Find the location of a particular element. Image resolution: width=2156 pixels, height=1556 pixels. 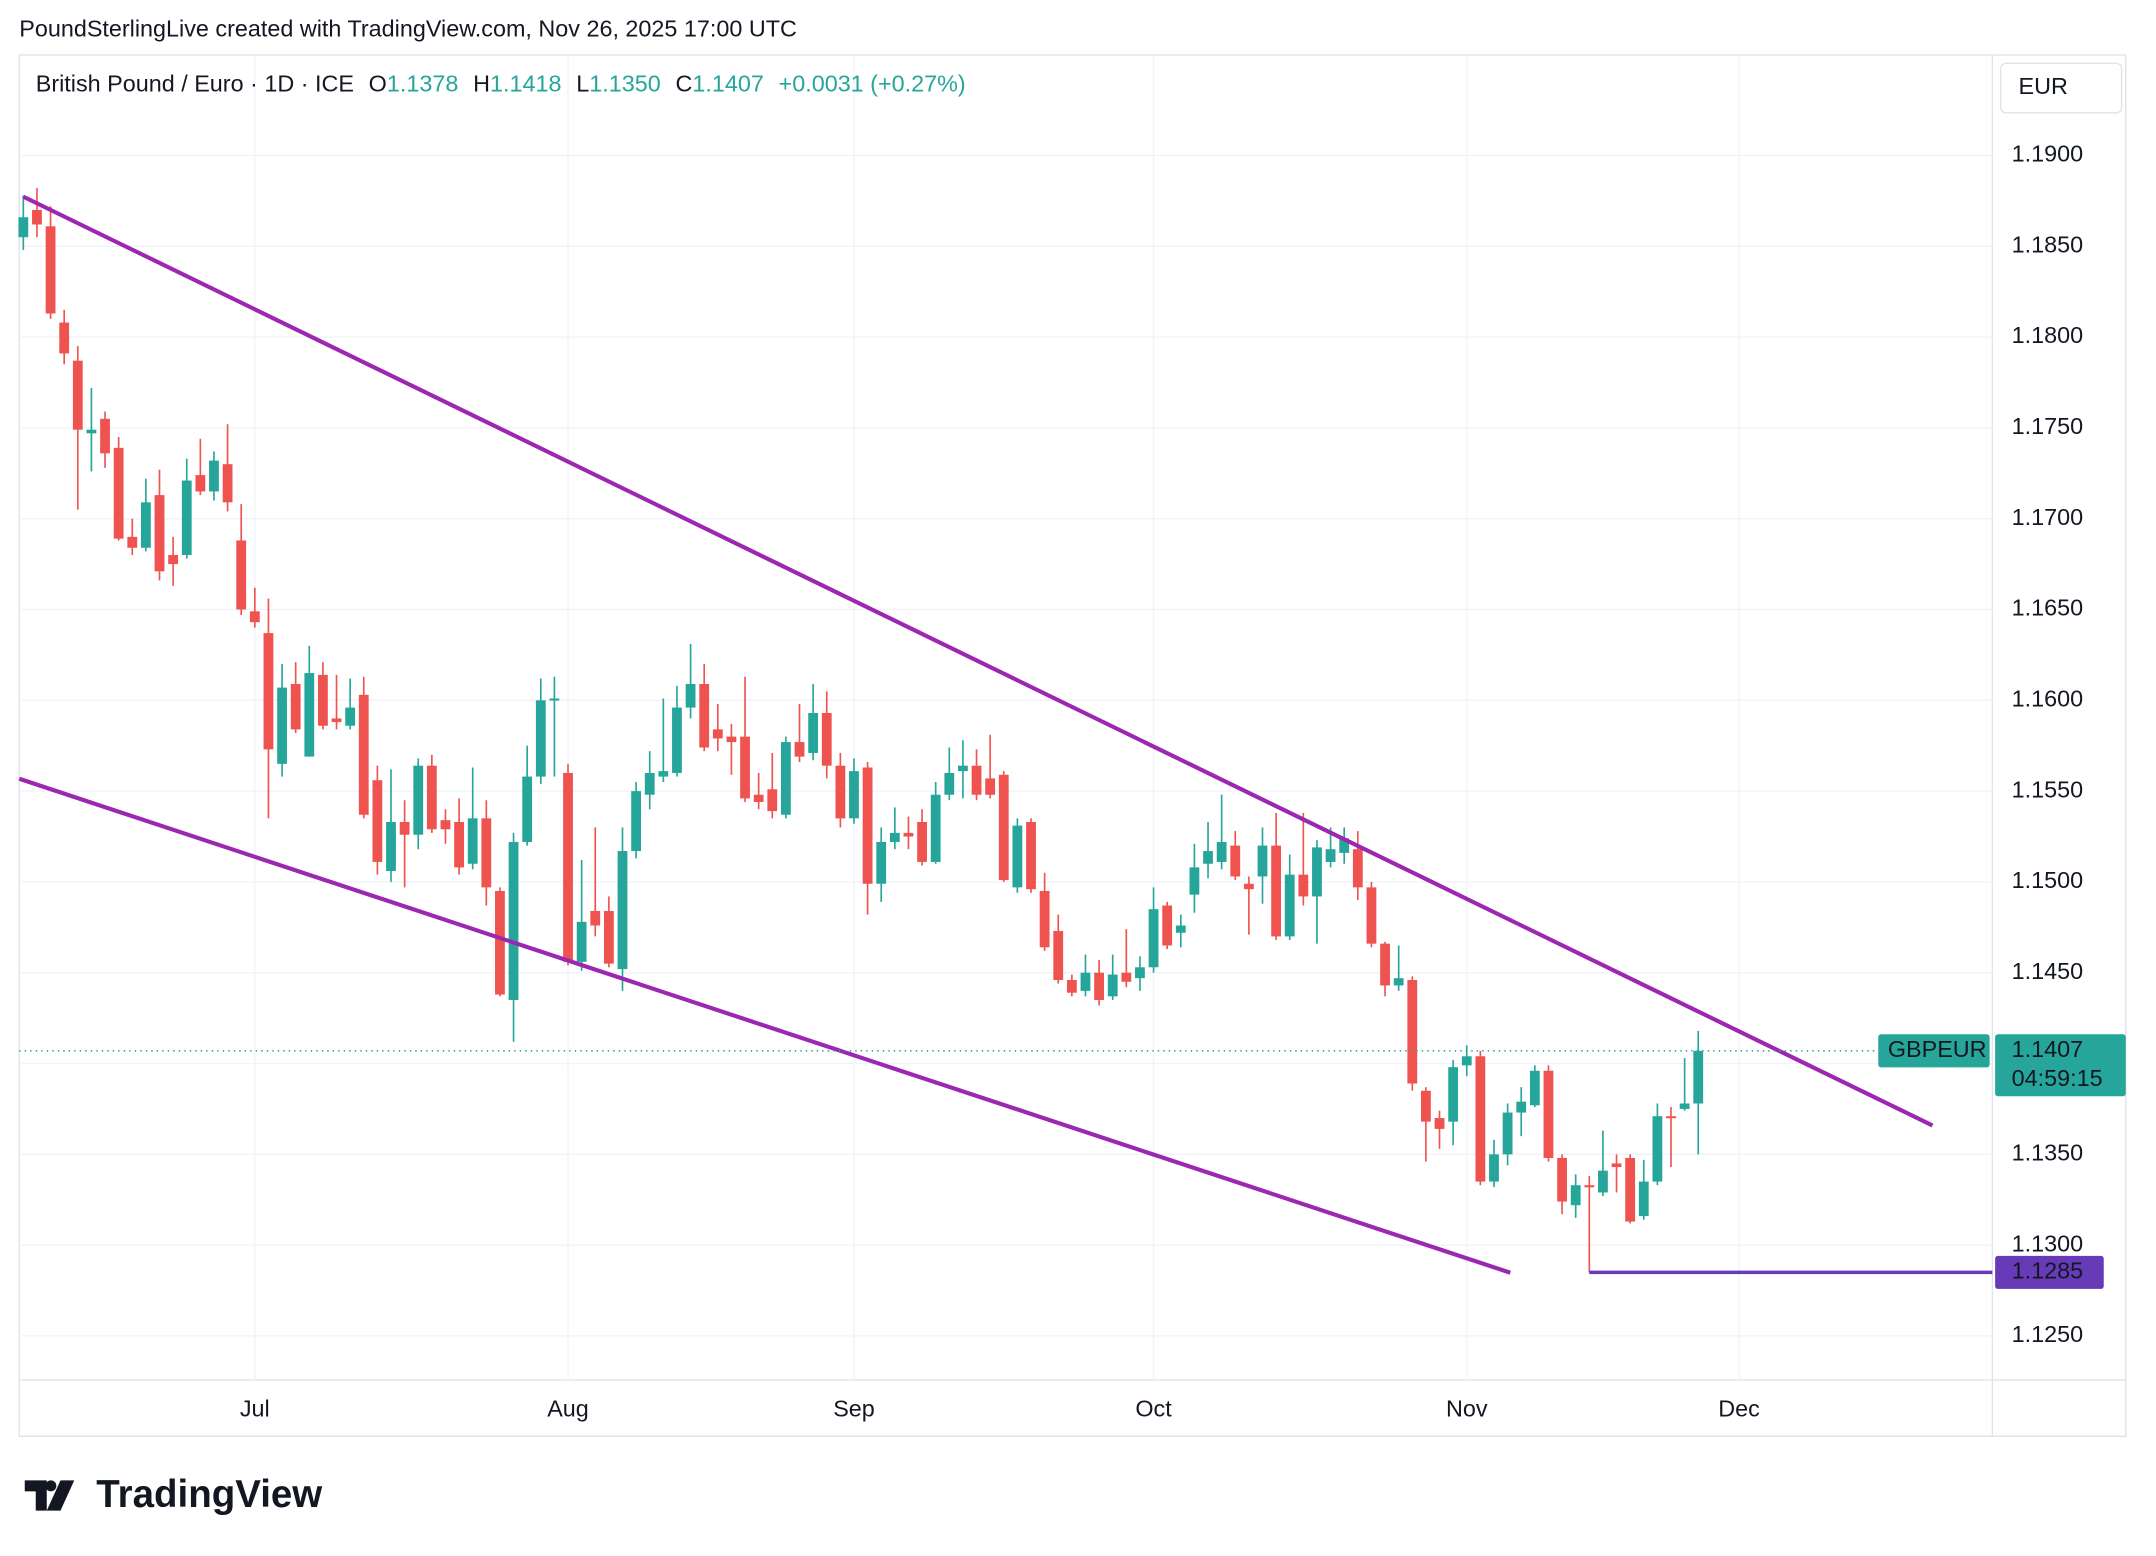

brand-logo: TradingView is located at coordinates (173, 1494).